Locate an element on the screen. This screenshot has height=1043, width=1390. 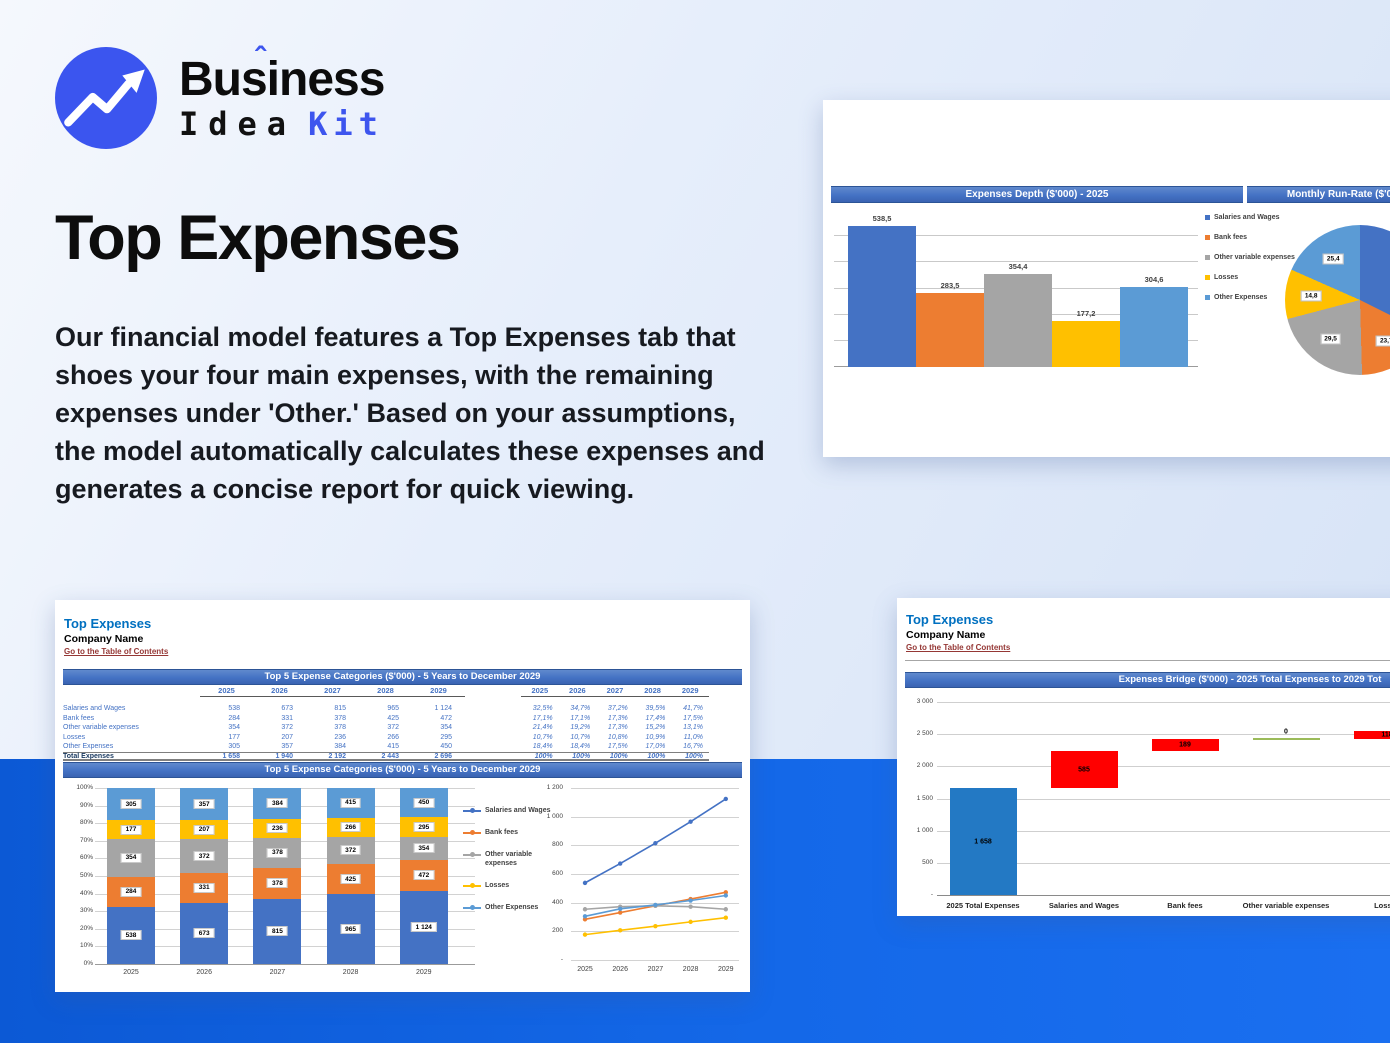
row-label: Total Expenses is located at coordinates (88, 756).